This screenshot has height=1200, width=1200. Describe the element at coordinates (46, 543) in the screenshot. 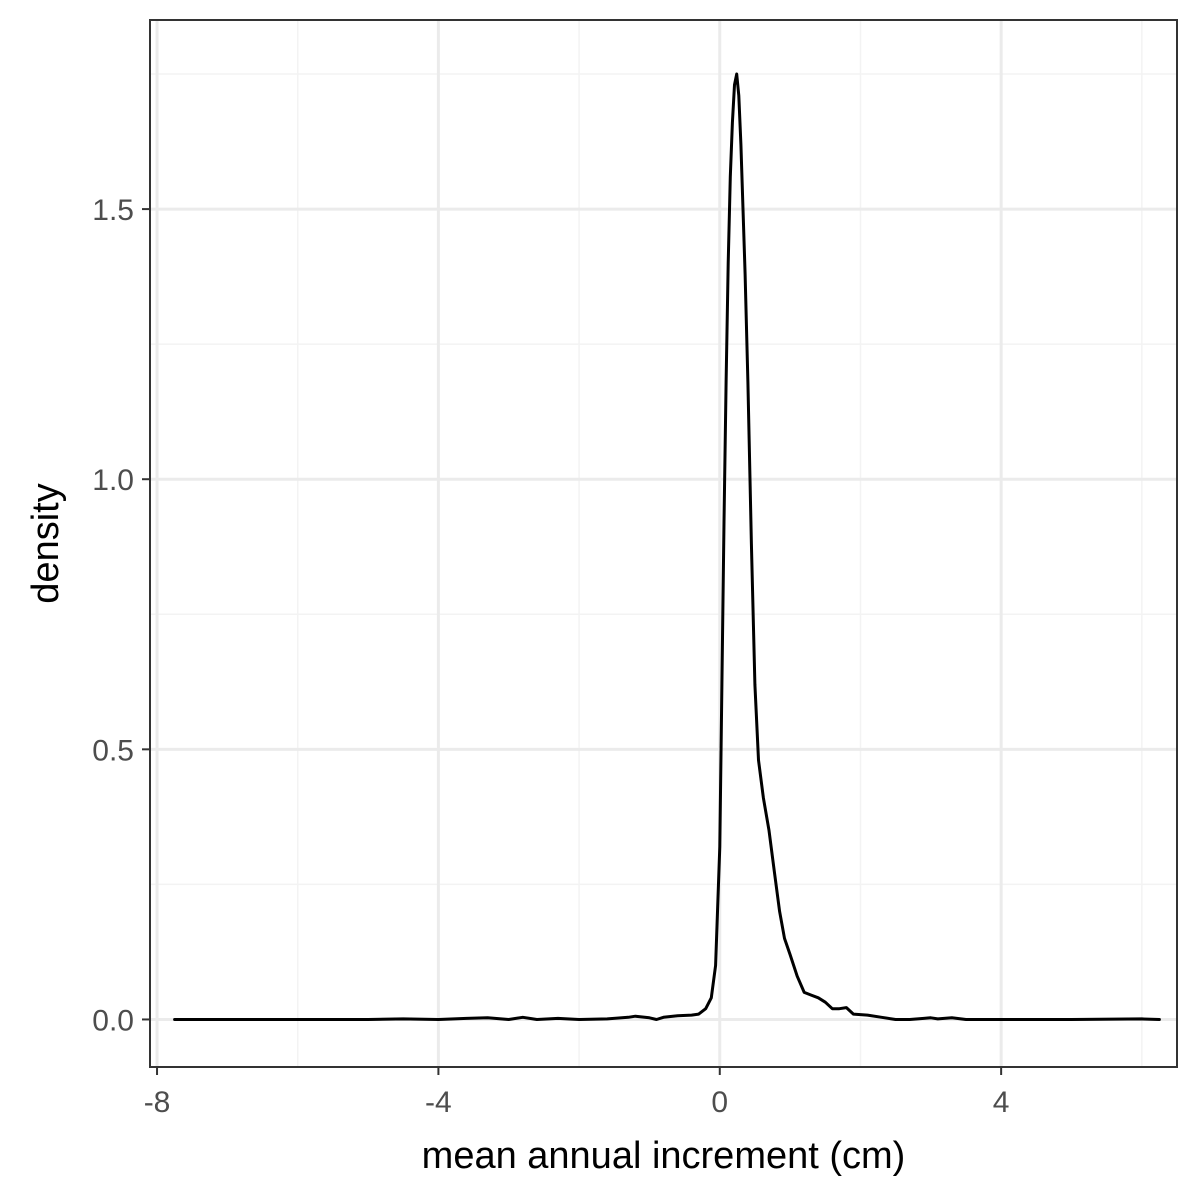

I see `y-axis-title: density` at that location.